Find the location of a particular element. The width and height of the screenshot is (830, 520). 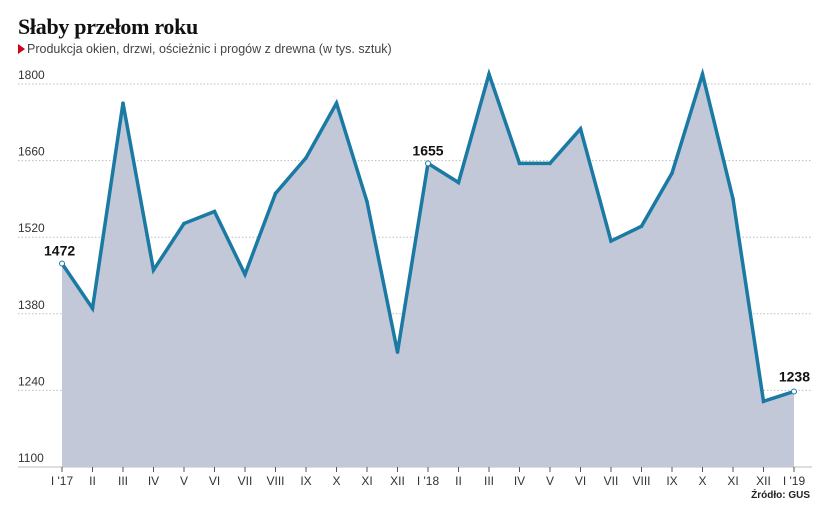

y-tick-label: 1380 is located at coordinates (31, 305).